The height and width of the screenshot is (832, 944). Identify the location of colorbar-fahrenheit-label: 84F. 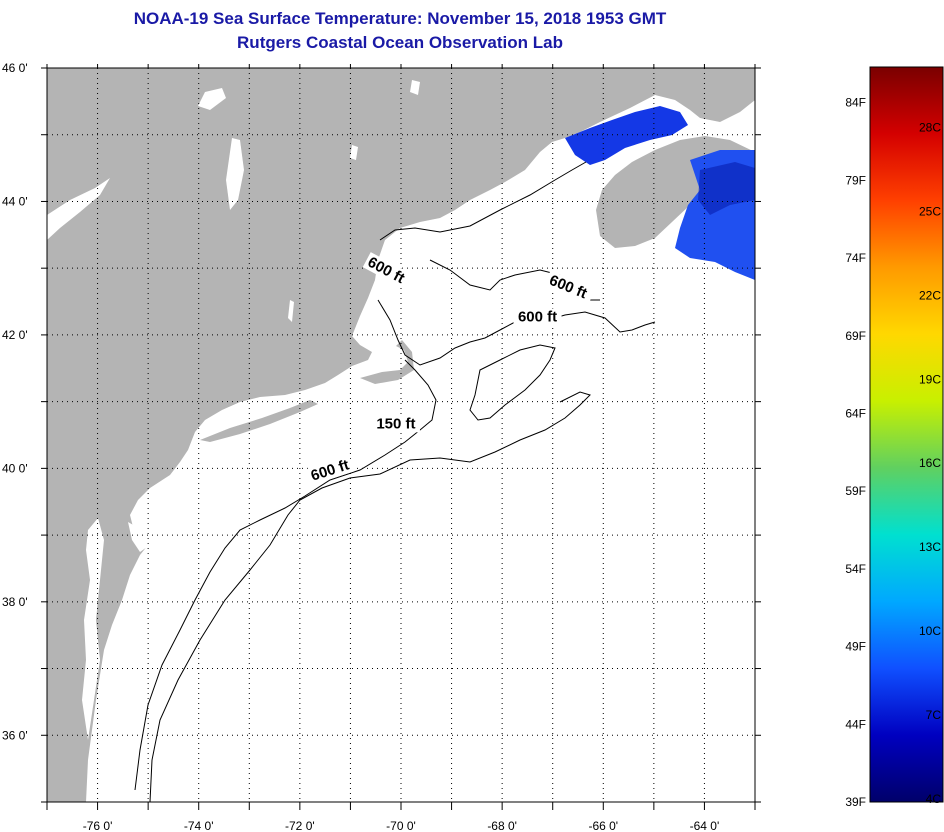
(855, 103).